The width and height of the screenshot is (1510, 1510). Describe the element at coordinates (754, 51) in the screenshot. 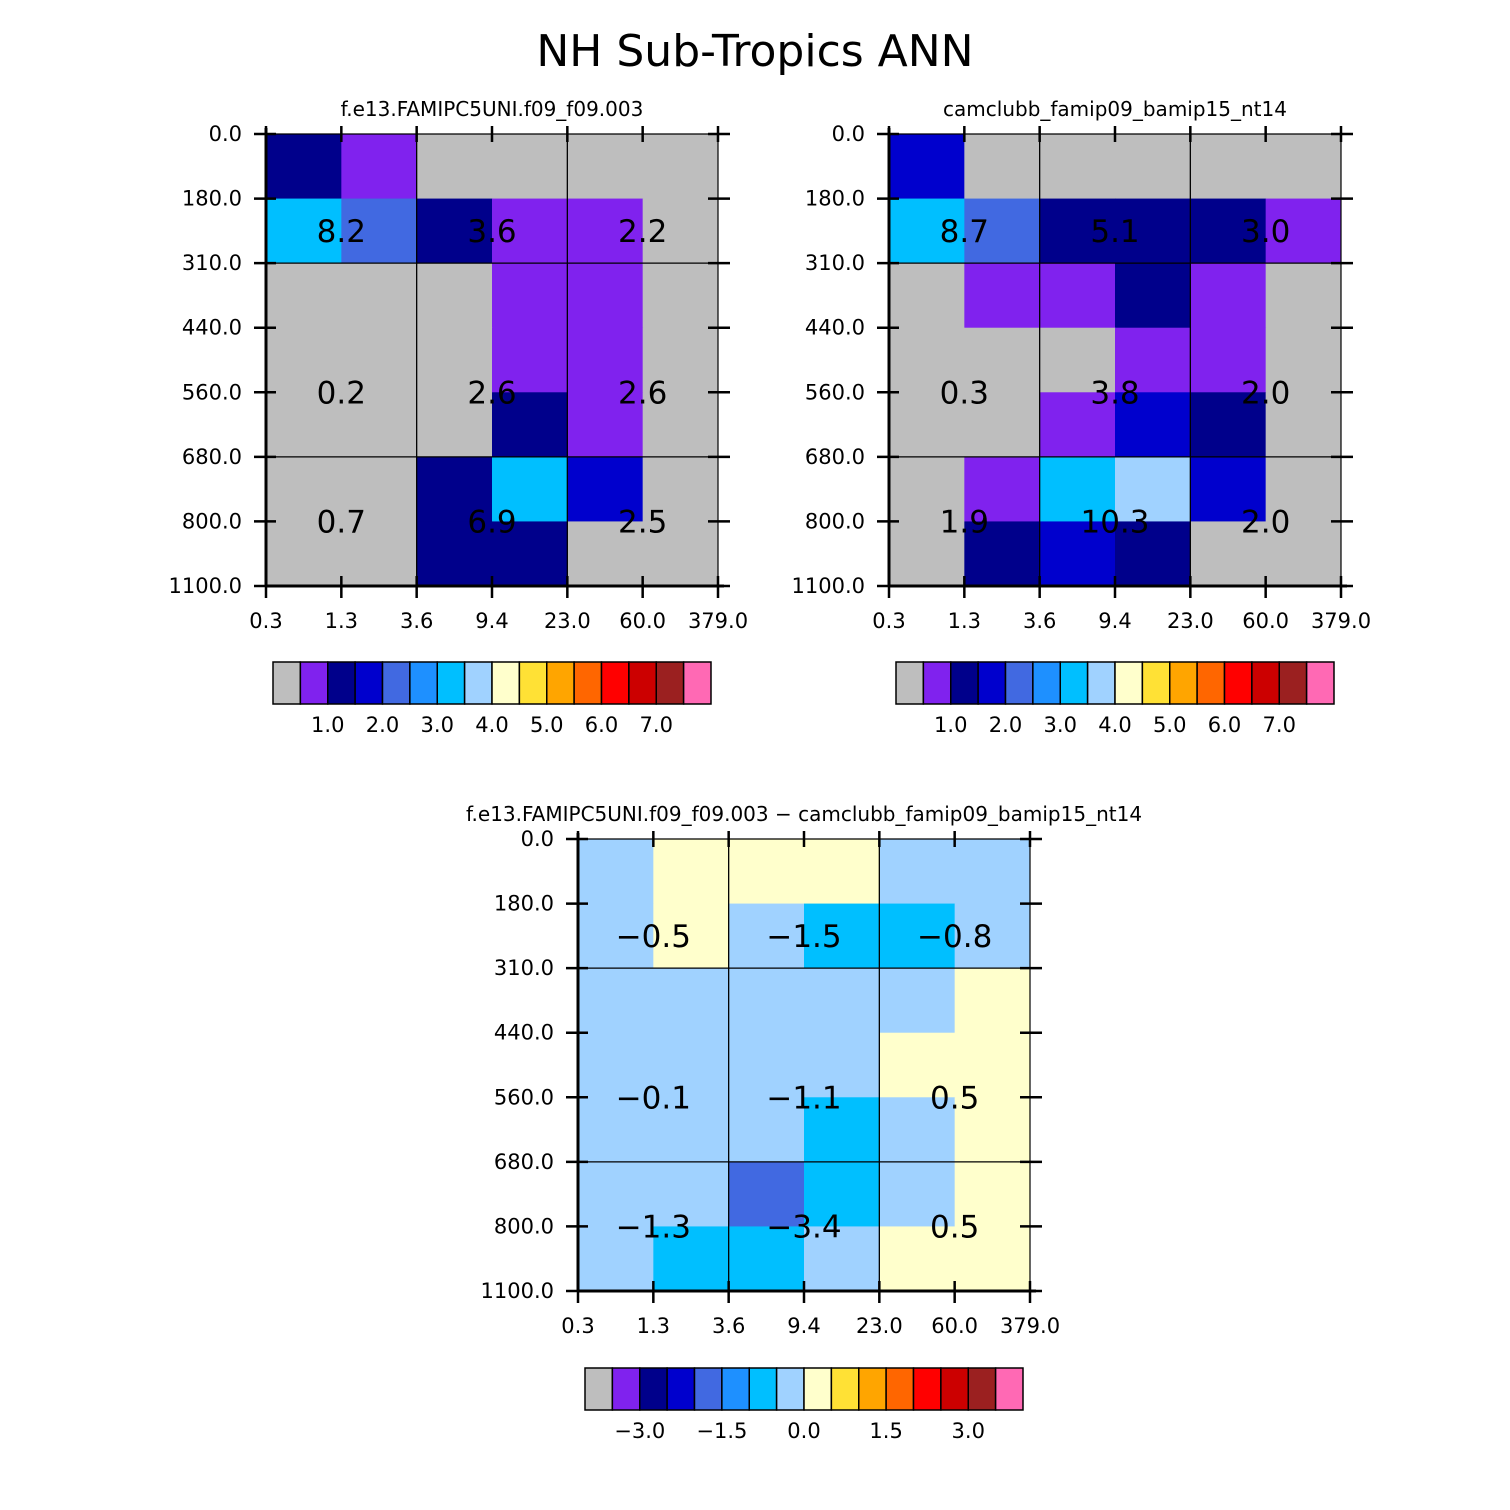

I see `figure-title: NH Sub-Tropics ANN` at that location.